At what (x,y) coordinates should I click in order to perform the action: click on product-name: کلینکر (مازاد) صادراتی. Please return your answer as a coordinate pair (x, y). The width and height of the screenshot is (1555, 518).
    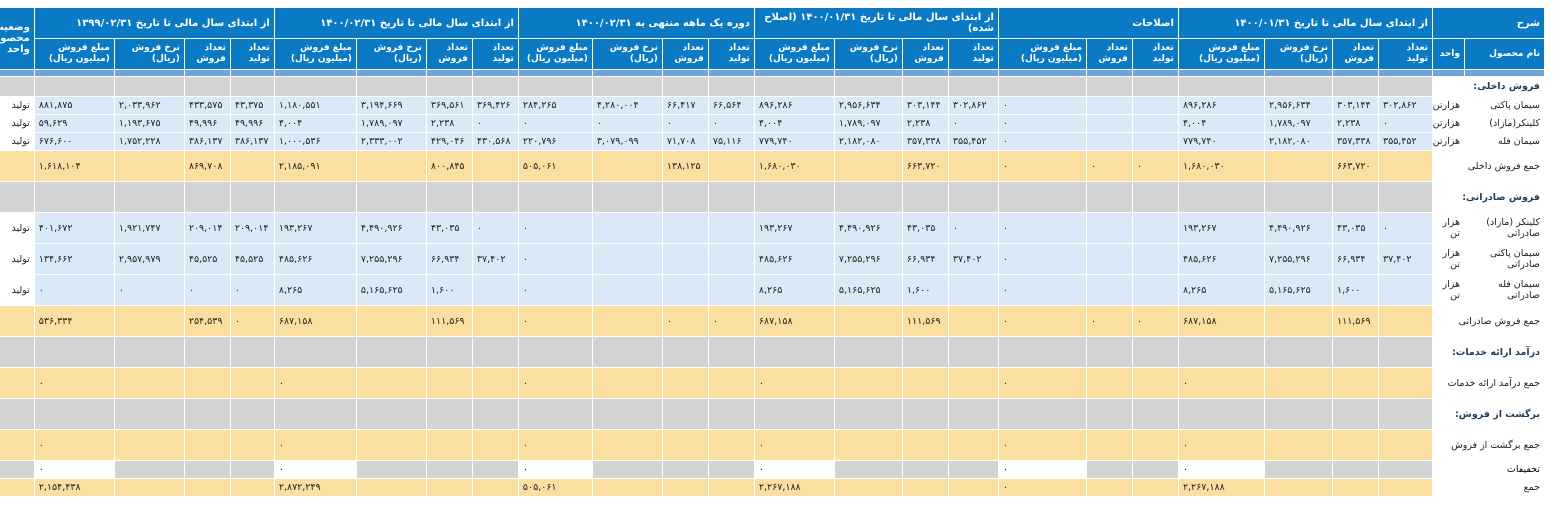
    Looking at the image, I should click on (1504, 228).